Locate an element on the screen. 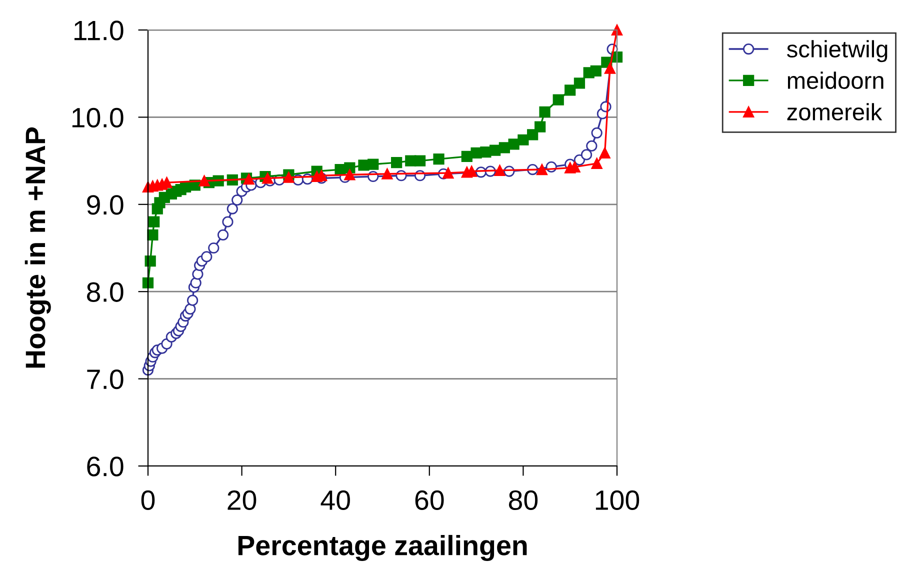 Image resolution: width=923 pixels, height=585 pixels. x-tick-label: 60 is located at coordinates (429, 500).